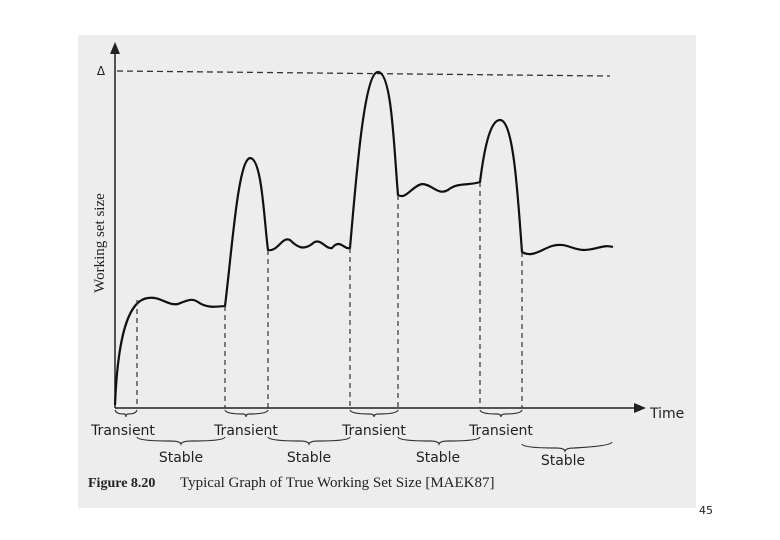 The image size is (780, 540). What do you see at coordinates (100, 243) in the screenshot?
I see `y-axis-label: Working set size` at bounding box center [100, 243].